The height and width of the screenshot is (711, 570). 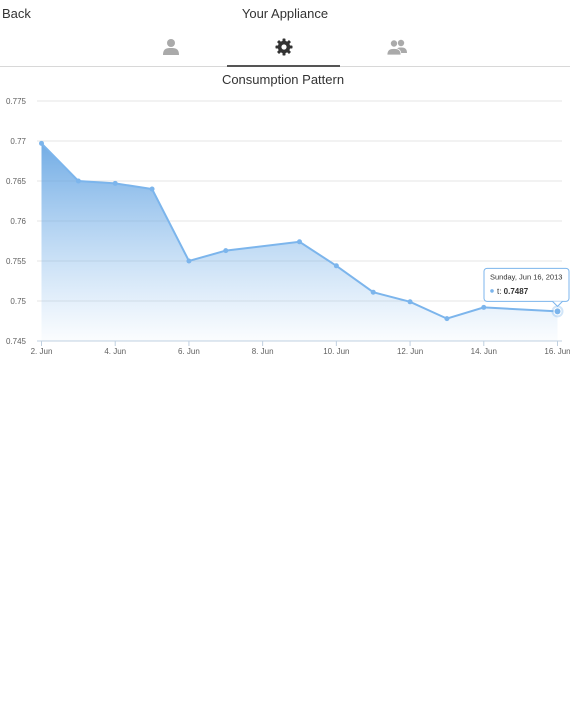 I want to click on y-tick-label: 0.75, so click(x=18, y=301).